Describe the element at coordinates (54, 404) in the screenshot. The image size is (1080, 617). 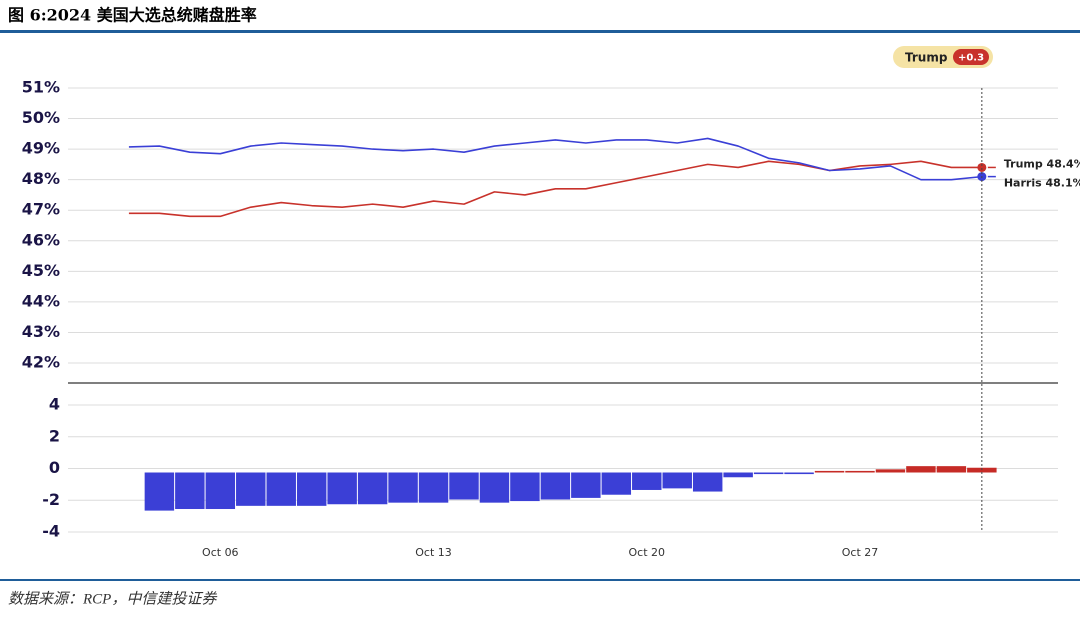
I see `y-tick-label: 4` at that location.